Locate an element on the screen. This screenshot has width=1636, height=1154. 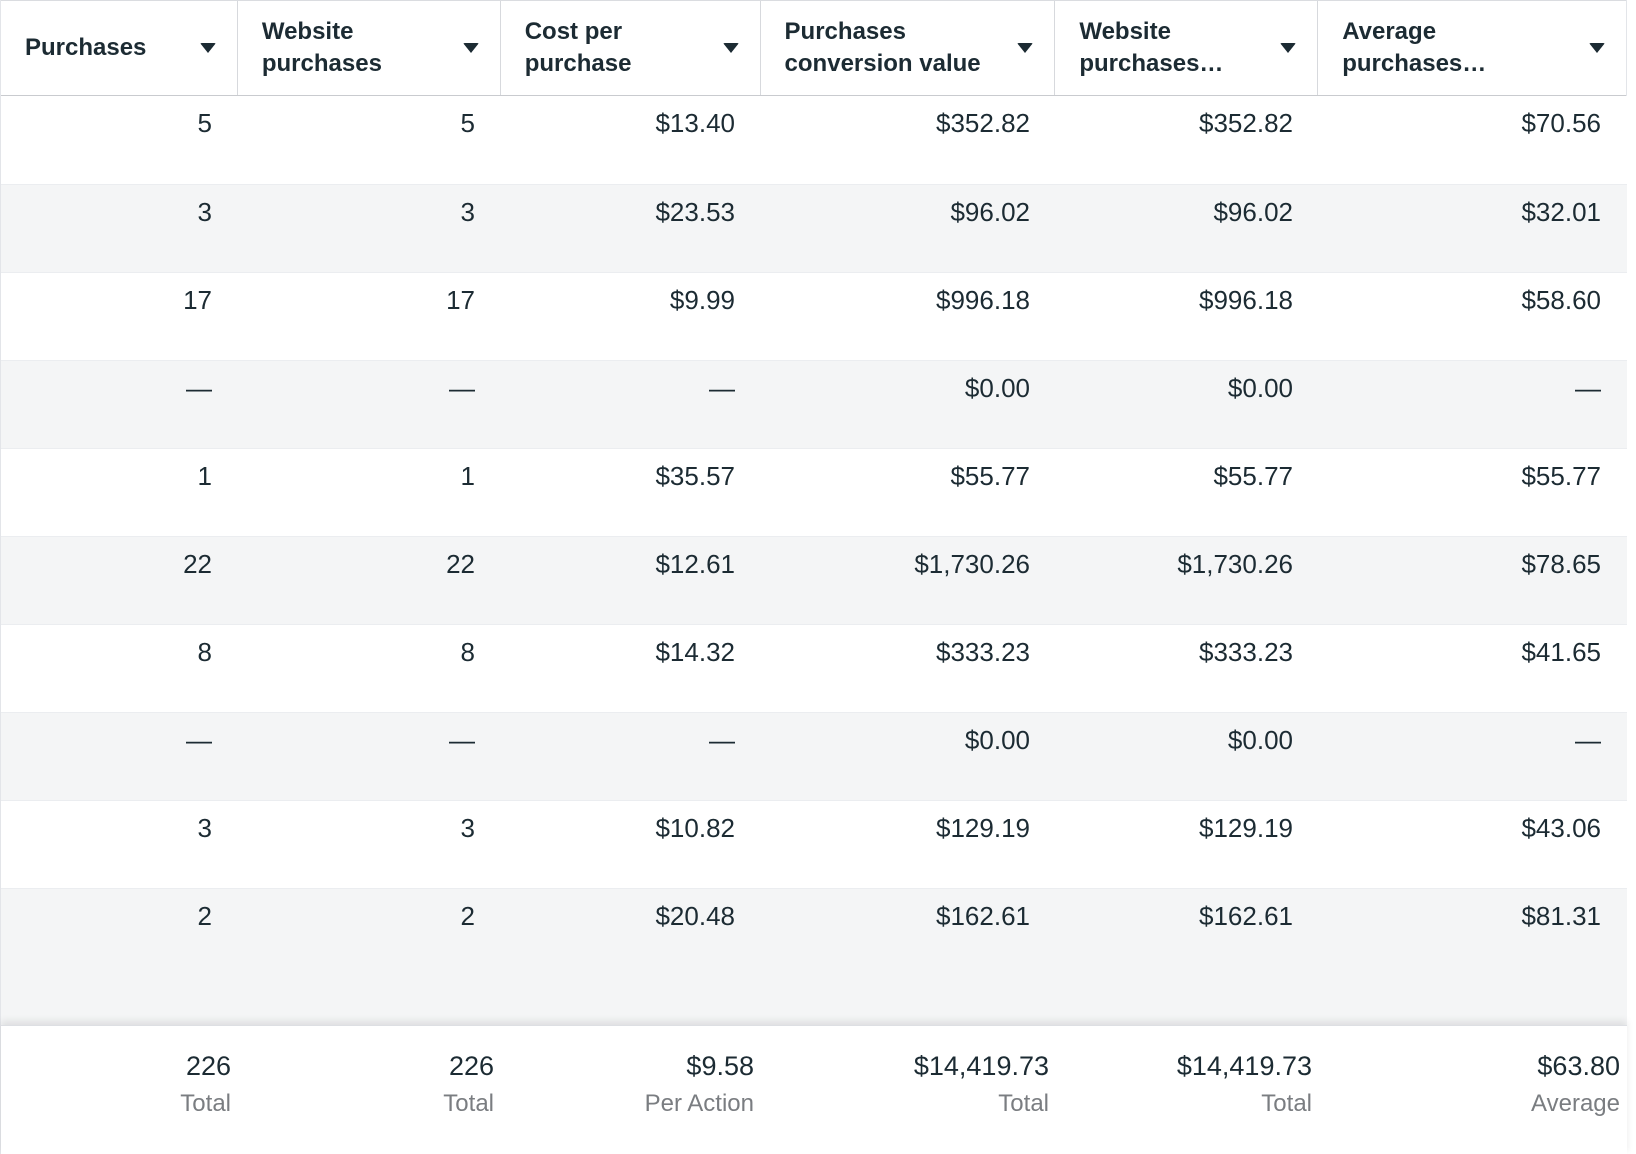
table-cell: $81.31 is located at coordinates (1561, 916).